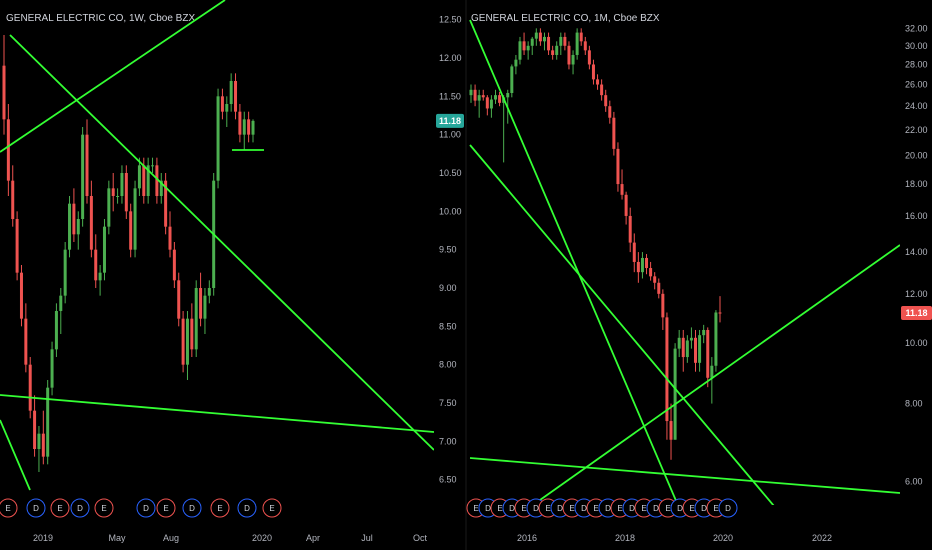 This screenshot has height=550, width=932. What do you see at coordinates (916, 85) in the screenshot?
I see `monthly-panel-y-tick-label: 26.00` at bounding box center [916, 85].